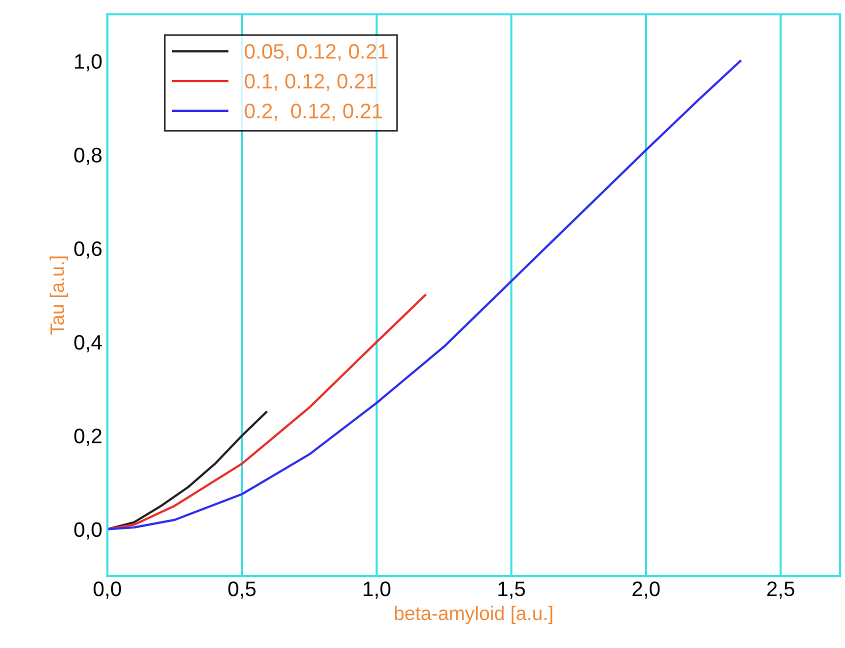 The height and width of the screenshot is (648, 845). Describe the element at coordinates (377, 590) in the screenshot. I see `x-tick-label: 1,0` at that location.